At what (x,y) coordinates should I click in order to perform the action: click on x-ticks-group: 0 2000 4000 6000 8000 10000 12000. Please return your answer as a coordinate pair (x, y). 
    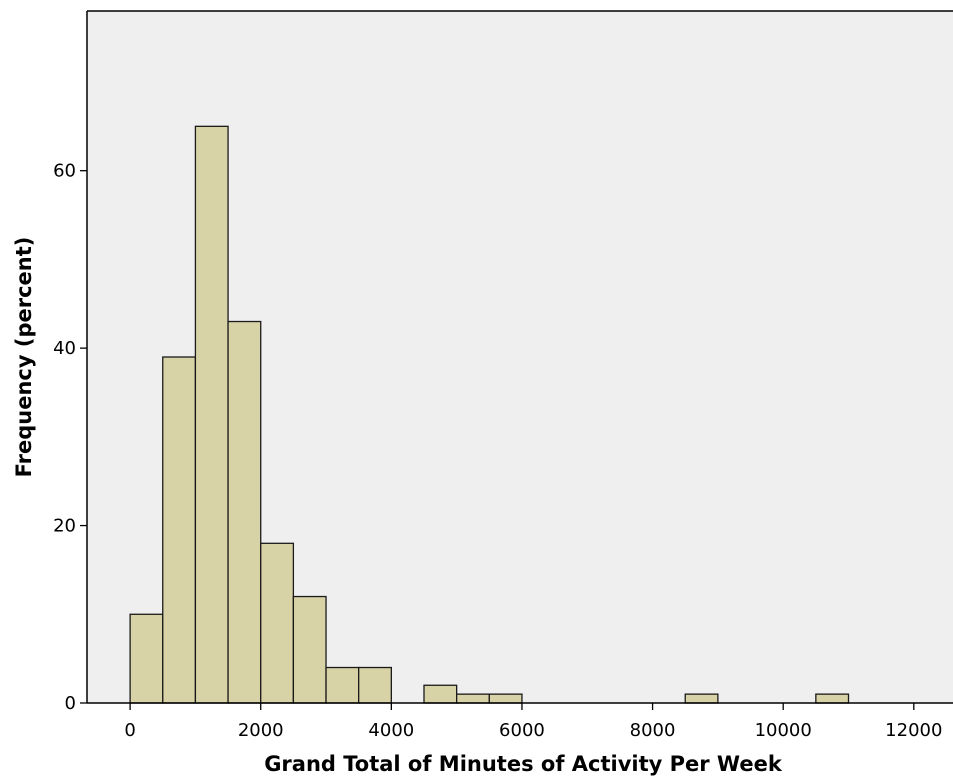
    Looking at the image, I should click on (533, 722).